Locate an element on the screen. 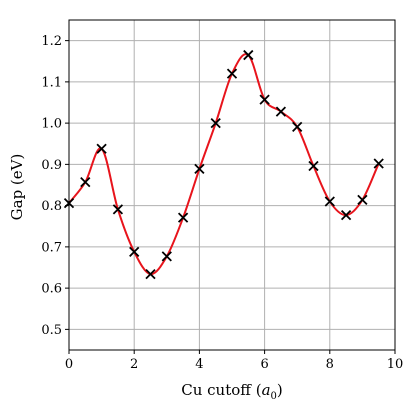 The height and width of the screenshot is (416, 415). x-axis-label-symbol: a is located at coordinates (266, 390).